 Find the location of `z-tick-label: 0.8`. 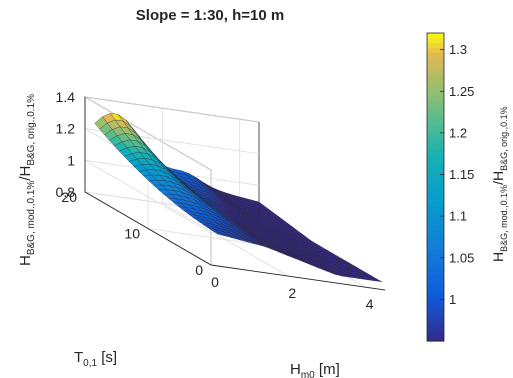

z-tick-label: 0.8 is located at coordinates (66, 192).